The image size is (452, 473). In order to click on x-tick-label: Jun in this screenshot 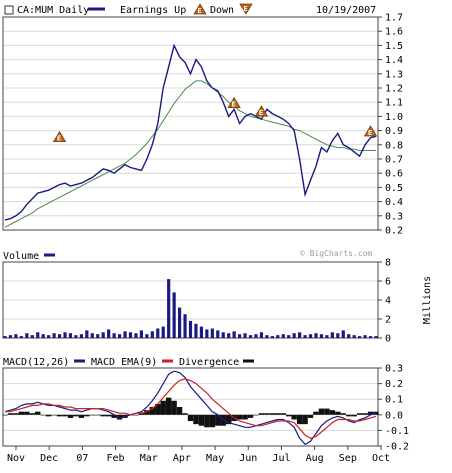, I will do `click(248, 458)`.